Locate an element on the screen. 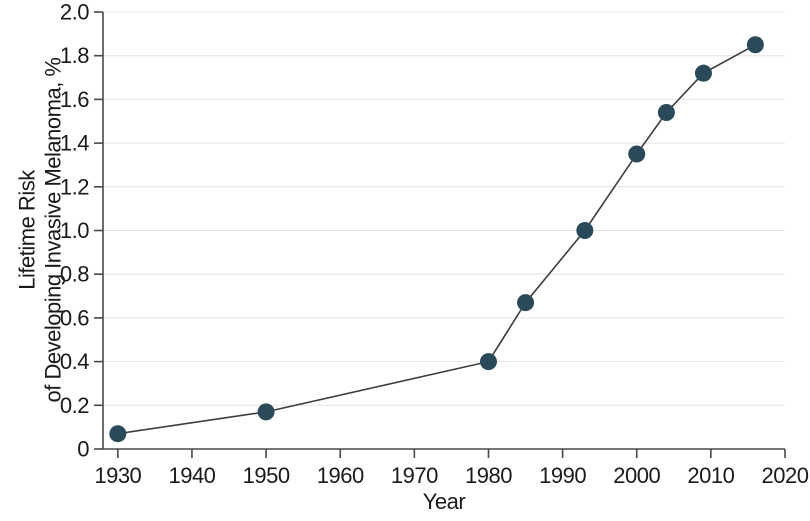  x-tick-label: 2020 is located at coordinates (785, 475).